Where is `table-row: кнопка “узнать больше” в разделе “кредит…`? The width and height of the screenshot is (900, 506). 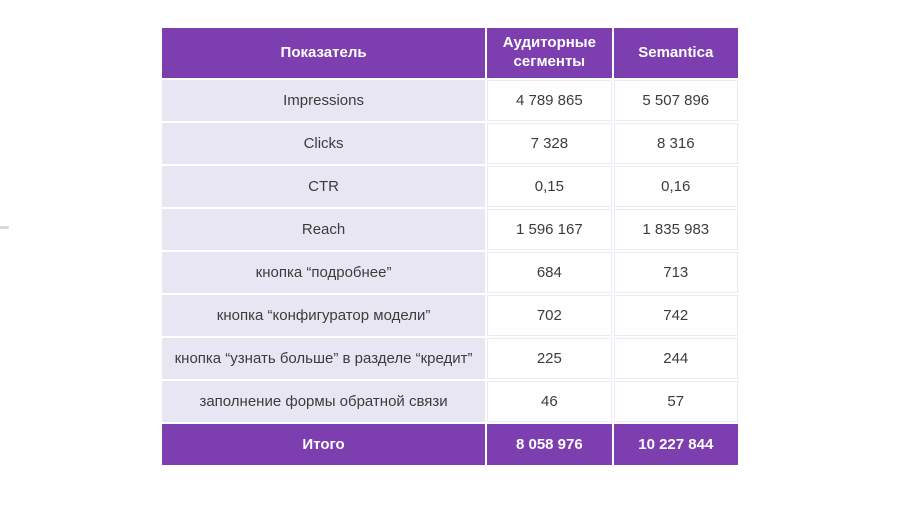 table-row: кнопка “узнать больше” в разделе “кредит… is located at coordinates (450, 358).